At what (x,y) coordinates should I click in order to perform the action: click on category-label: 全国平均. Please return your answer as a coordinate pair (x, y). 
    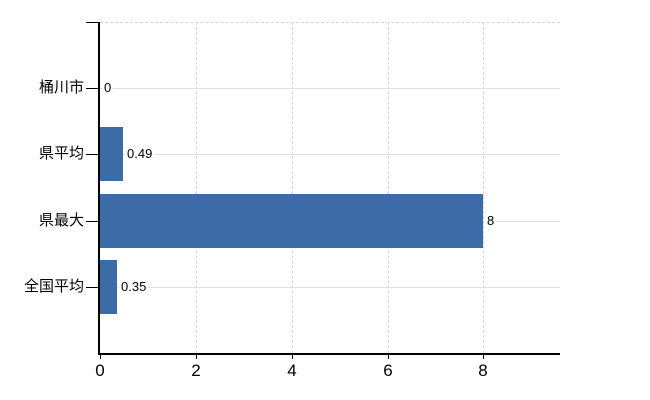
    Looking at the image, I should click on (53, 286).